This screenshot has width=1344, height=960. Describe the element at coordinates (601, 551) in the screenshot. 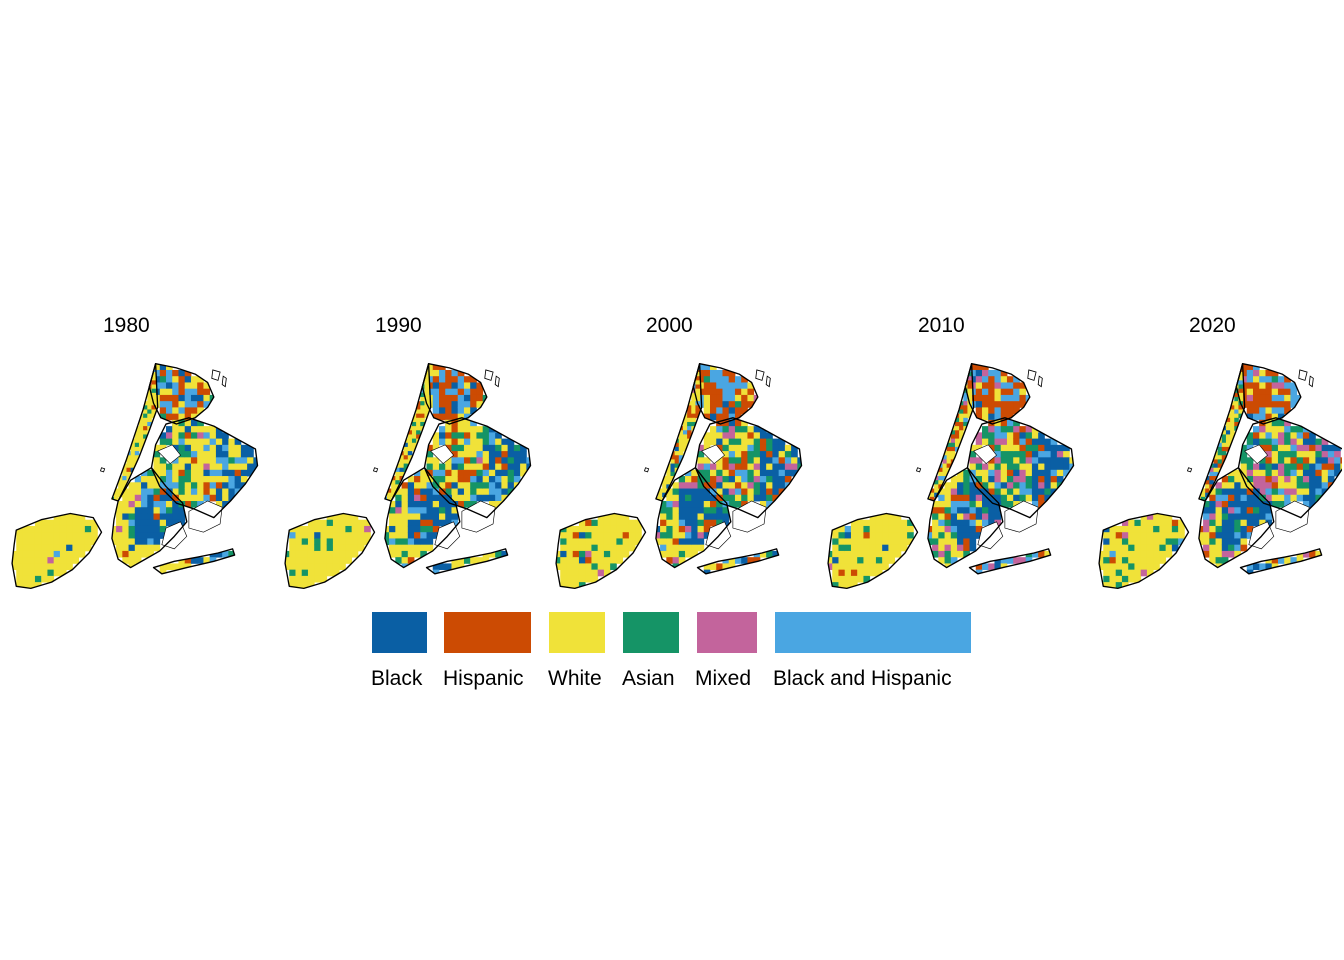

I see `borough-outline-statenI` at that location.